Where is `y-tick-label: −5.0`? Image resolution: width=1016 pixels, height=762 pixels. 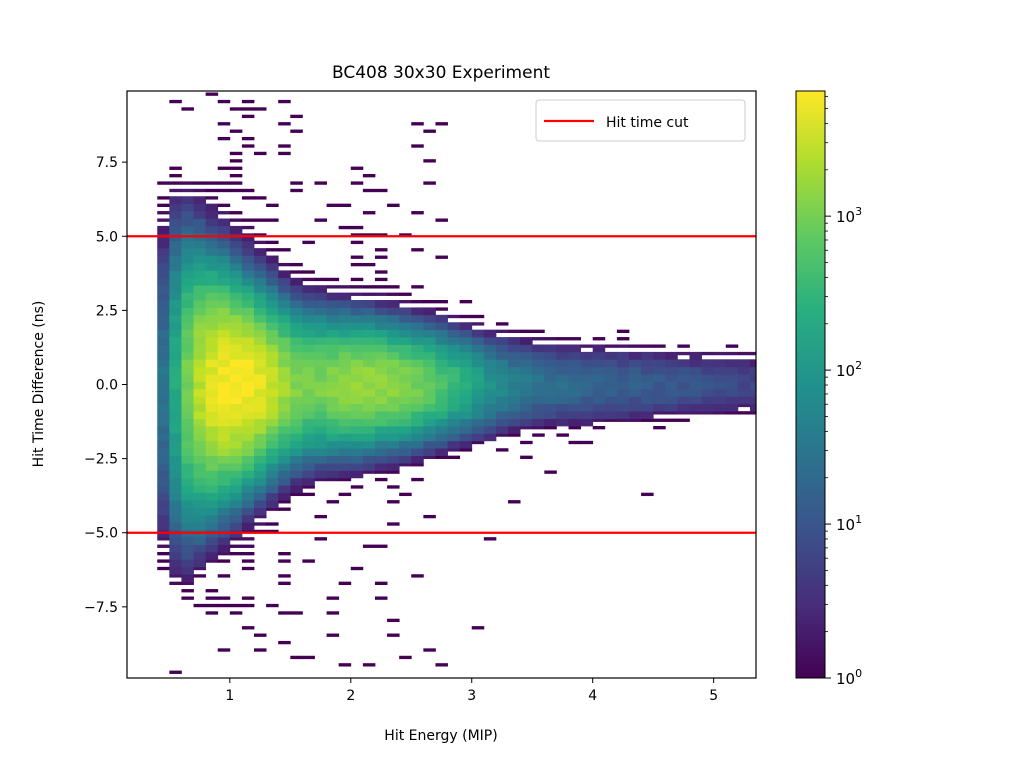
y-tick-label: −5.0 is located at coordinates (101, 534).